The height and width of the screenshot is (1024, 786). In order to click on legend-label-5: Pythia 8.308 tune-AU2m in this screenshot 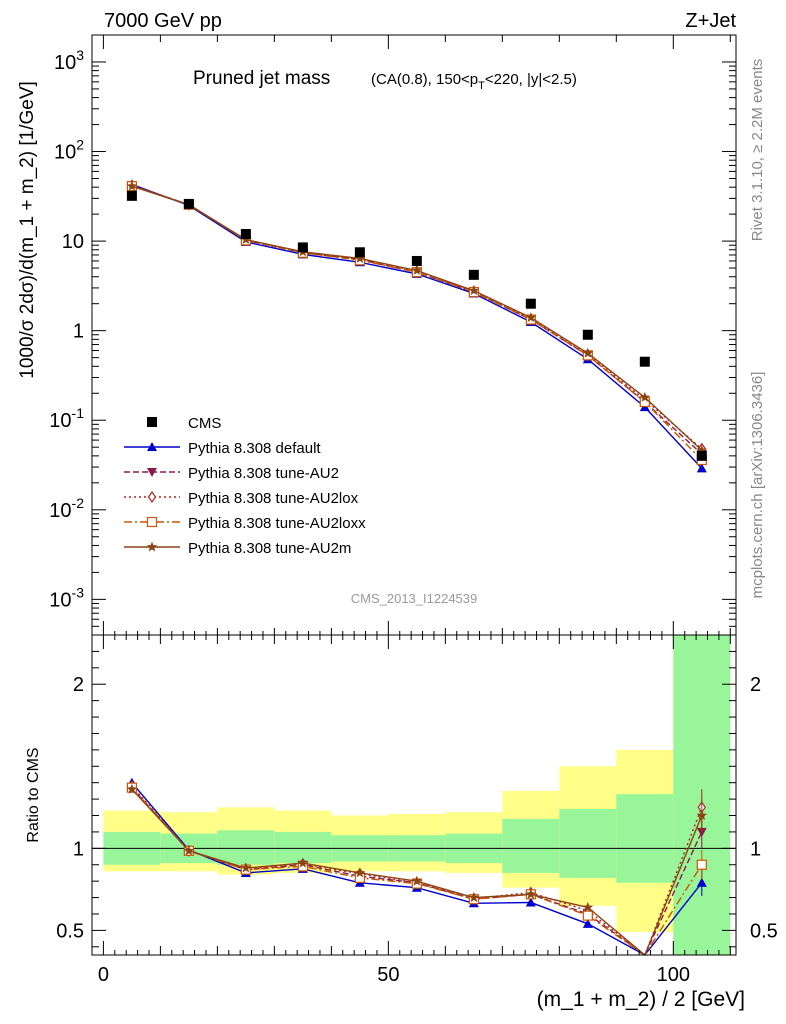, I will do `click(269, 548)`.